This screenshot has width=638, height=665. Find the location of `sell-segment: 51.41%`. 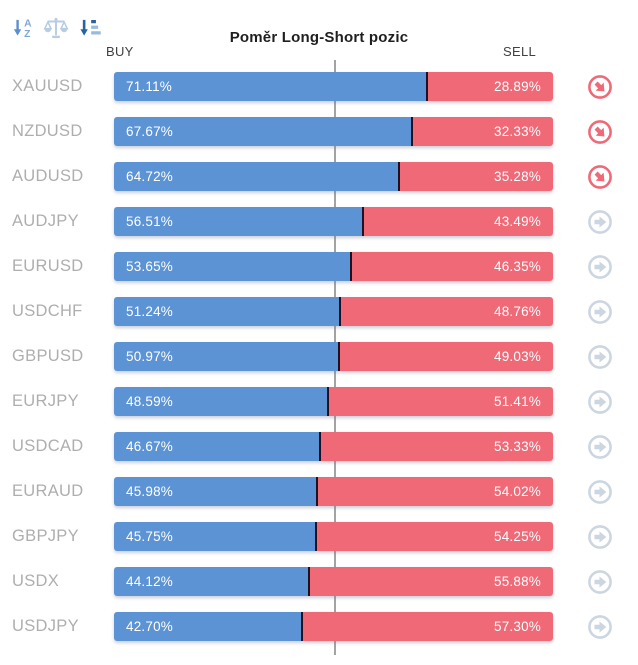

sell-segment: 51.41% is located at coordinates (440, 401).